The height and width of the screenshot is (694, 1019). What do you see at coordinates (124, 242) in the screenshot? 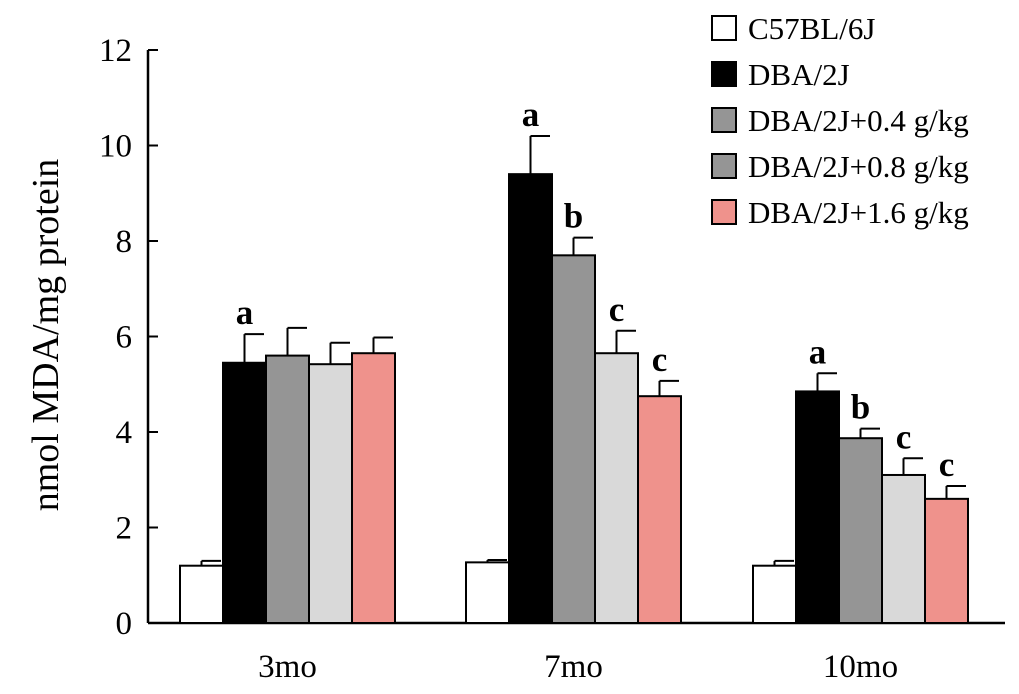
I see `y-tick-label: 8` at bounding box center [124, 242].